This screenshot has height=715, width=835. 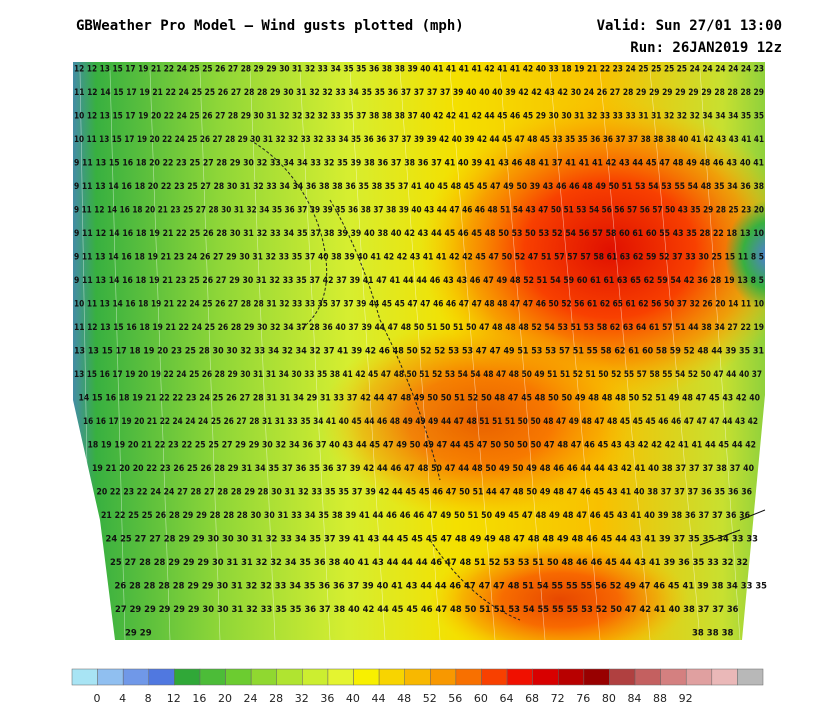 What do you see at coordinates (706, 48) in the screenshot?
I see `run-time: Run: 26JAN2019 12z` at bounding box center [706, 48].